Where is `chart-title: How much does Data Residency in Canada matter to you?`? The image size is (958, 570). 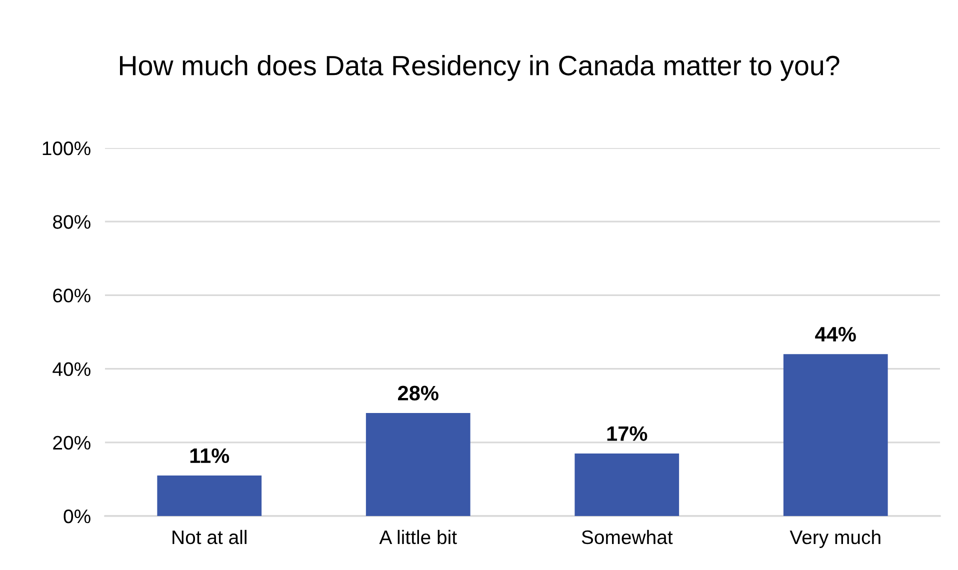 chart-title: How much does Data Residency in Canada matter to you? is located at coordinates (480, 68).